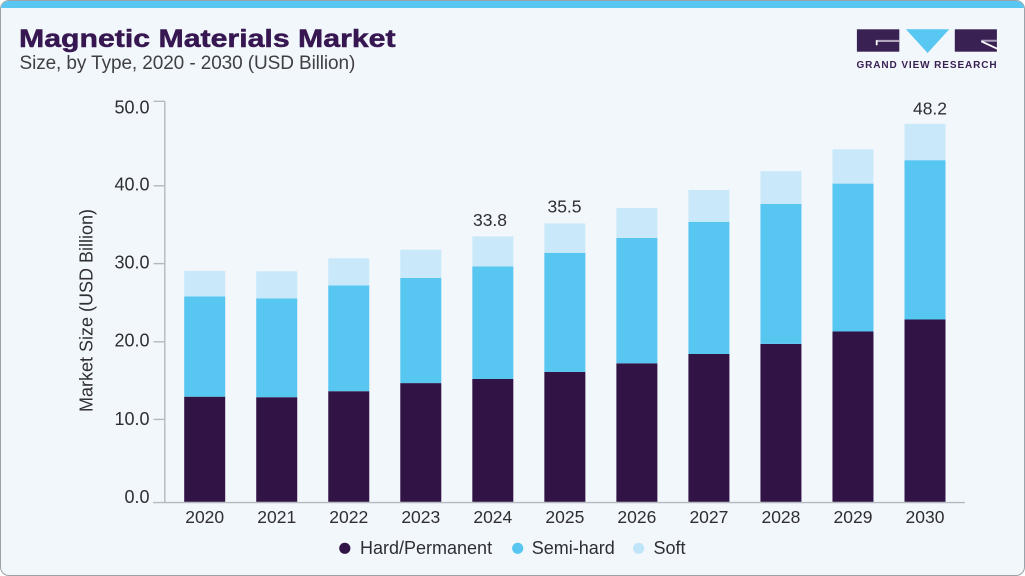 The height and width of the screenshot is (576, 1025). Describe the element at coordinates (708, 517) in the screenshot. I see `svg-text: 2027` at that location.